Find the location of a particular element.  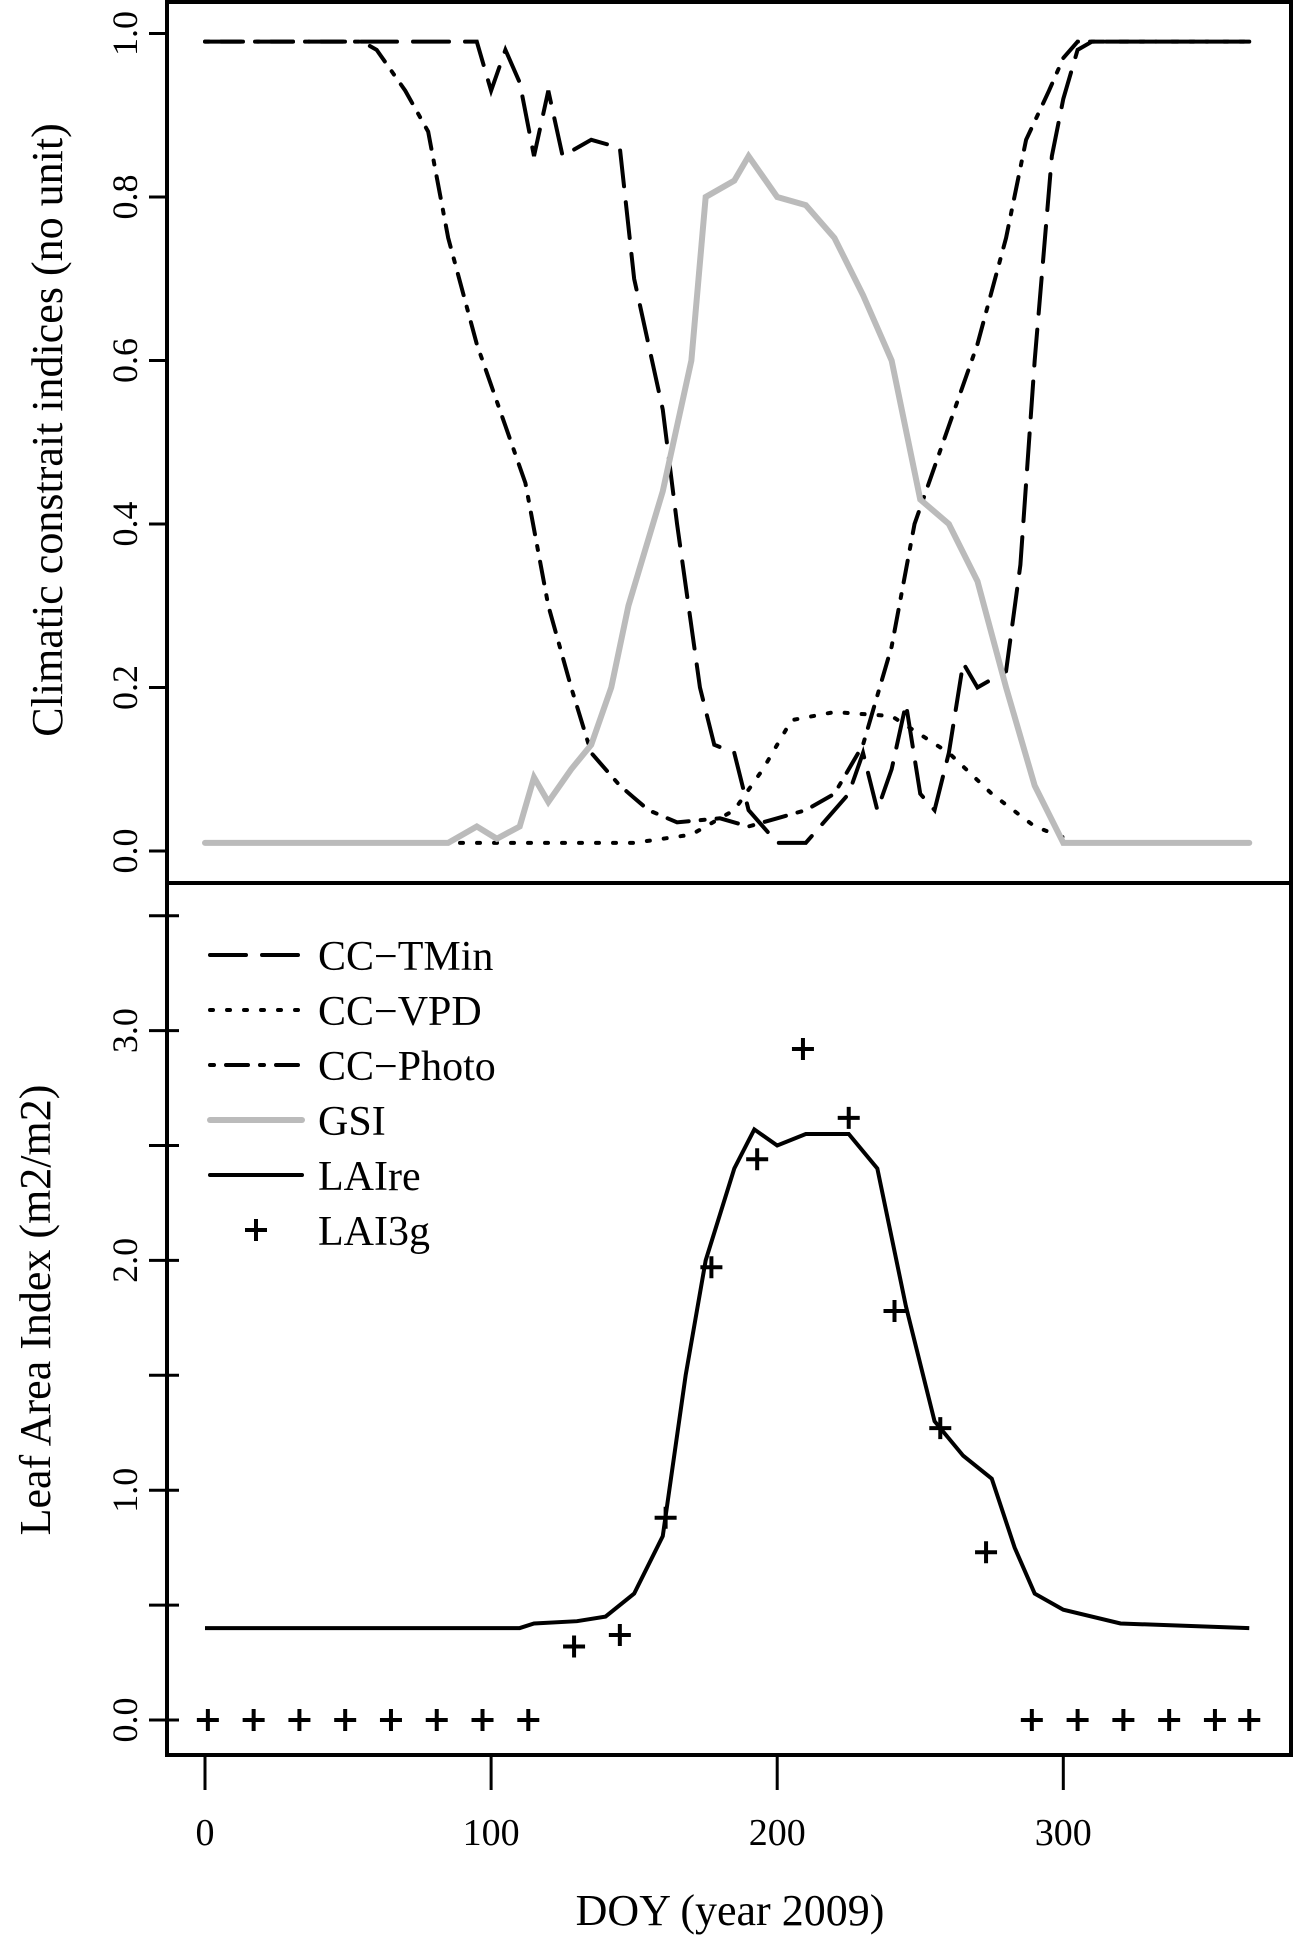

x-tick-label: 100 is located at coordinates (491, 1833).